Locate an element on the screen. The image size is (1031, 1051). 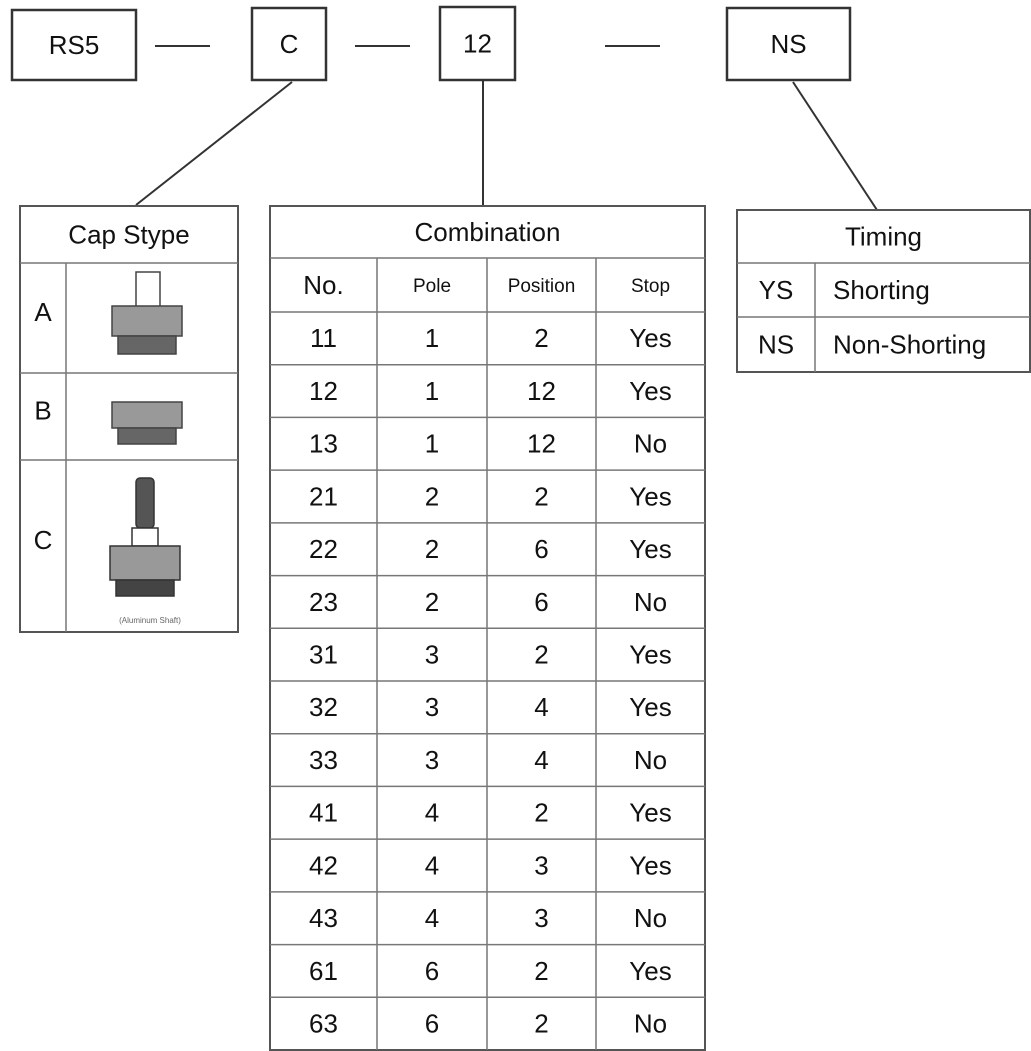
switch-icon-c is located at coordinates (145, 537).